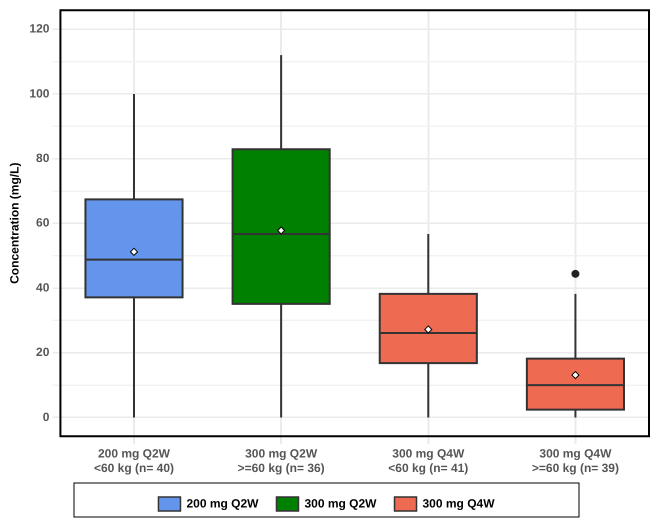 This screenshot has height=525, width=653. I want to click on y-tick-label: 120, so click(39, 29).